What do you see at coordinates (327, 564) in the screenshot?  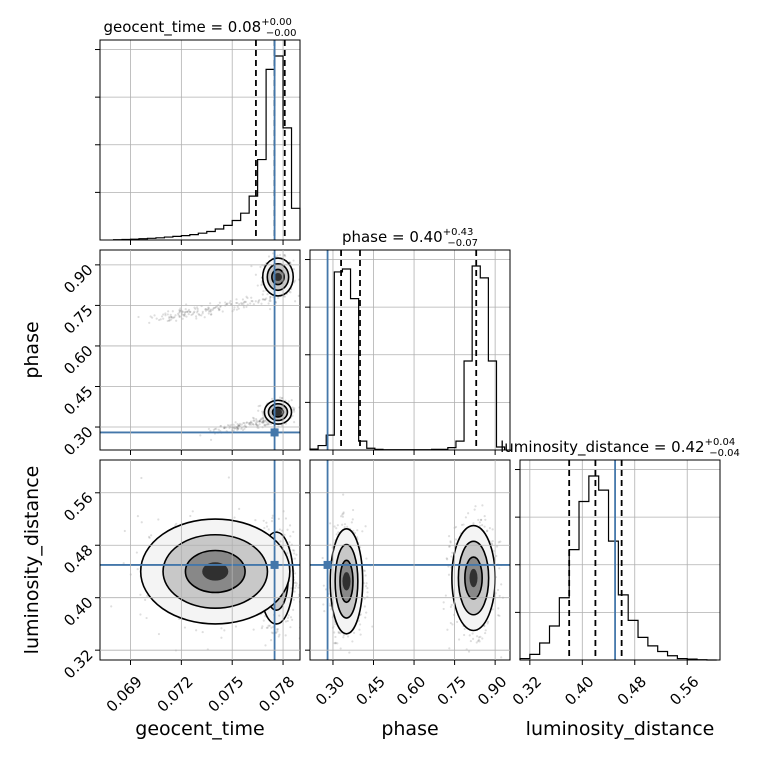 I see `truth-marker` at bounding box center [327, 564].